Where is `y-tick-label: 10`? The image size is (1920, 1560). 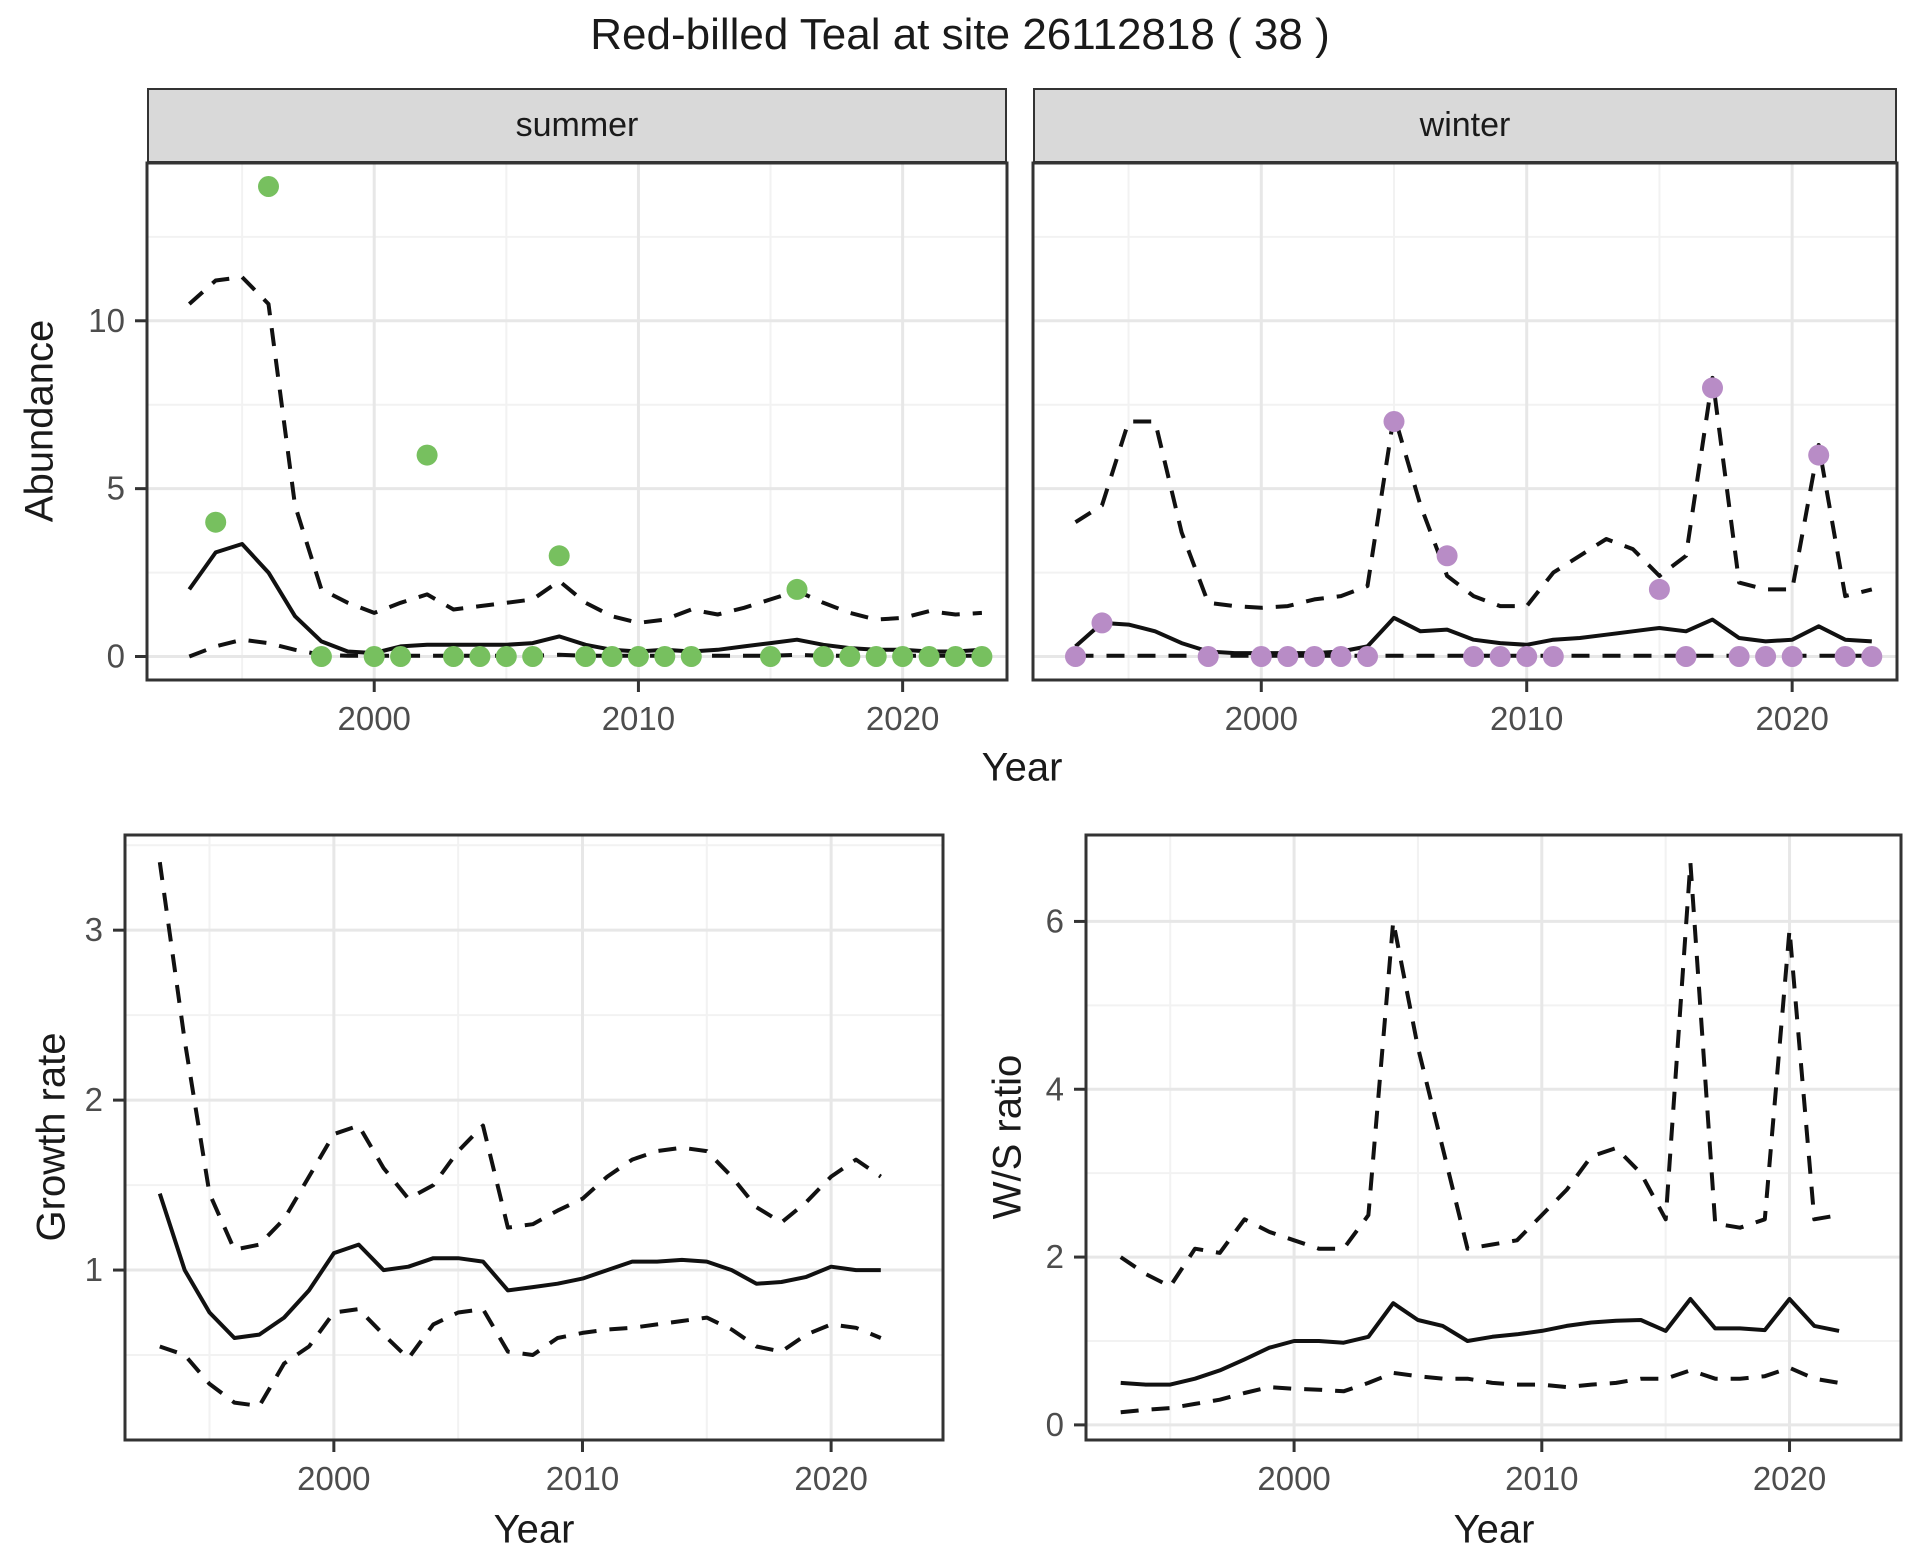 y-tick-label: 10 is located at coordinates (106, 320).